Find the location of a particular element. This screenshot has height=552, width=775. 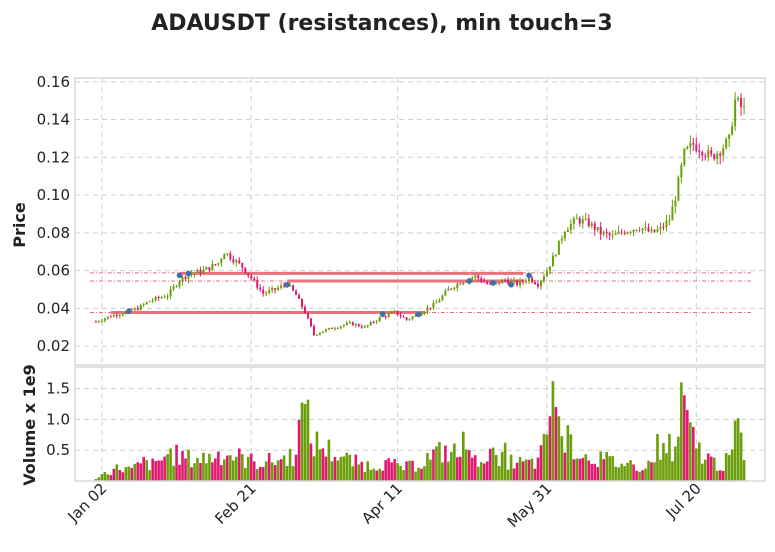

price-y-tick-label: 0.14 is located at coordinates (53, 120).